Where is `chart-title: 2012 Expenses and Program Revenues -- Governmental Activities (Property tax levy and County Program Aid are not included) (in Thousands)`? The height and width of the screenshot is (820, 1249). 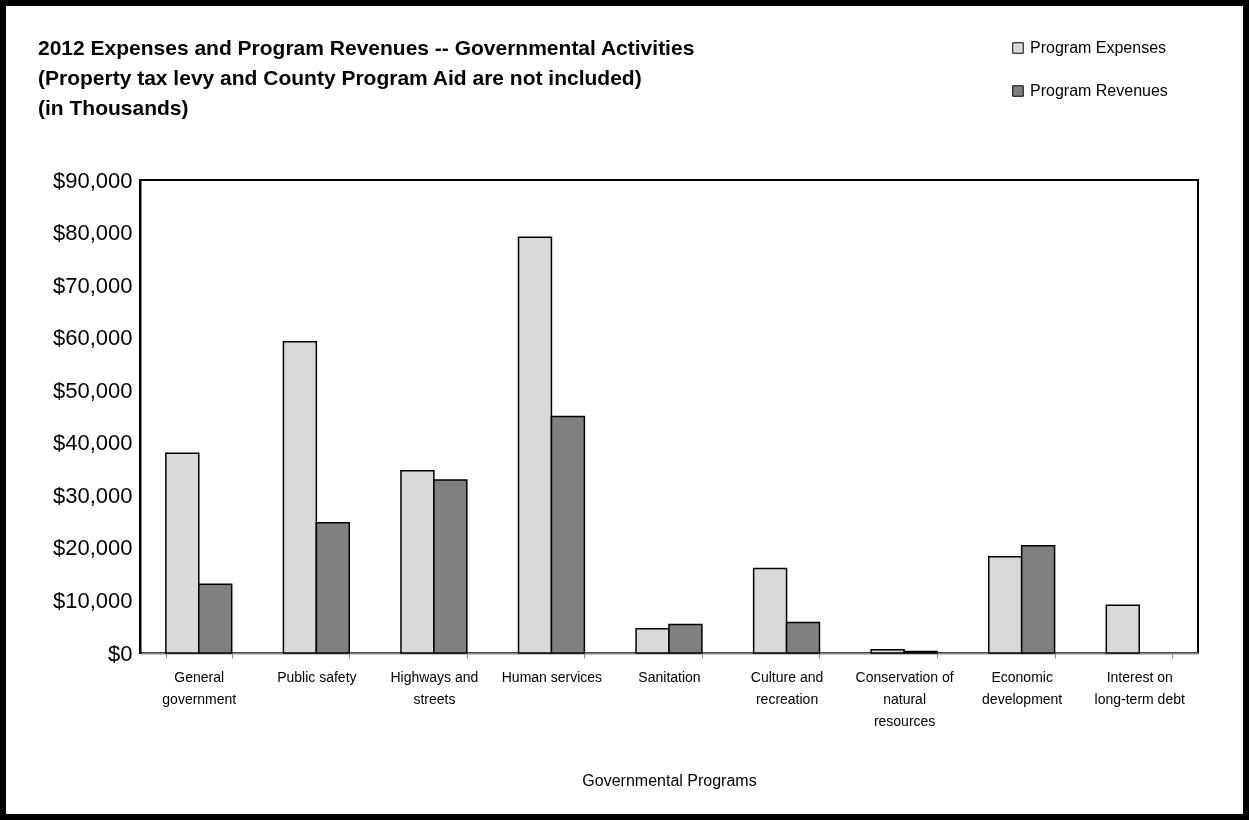 chart-title: 2012 Expenses and Program Revenues -- Governmental Activities (Property tax levy and County Program Aid are not included) (in Thousands) is located at coordinates (366, 77).